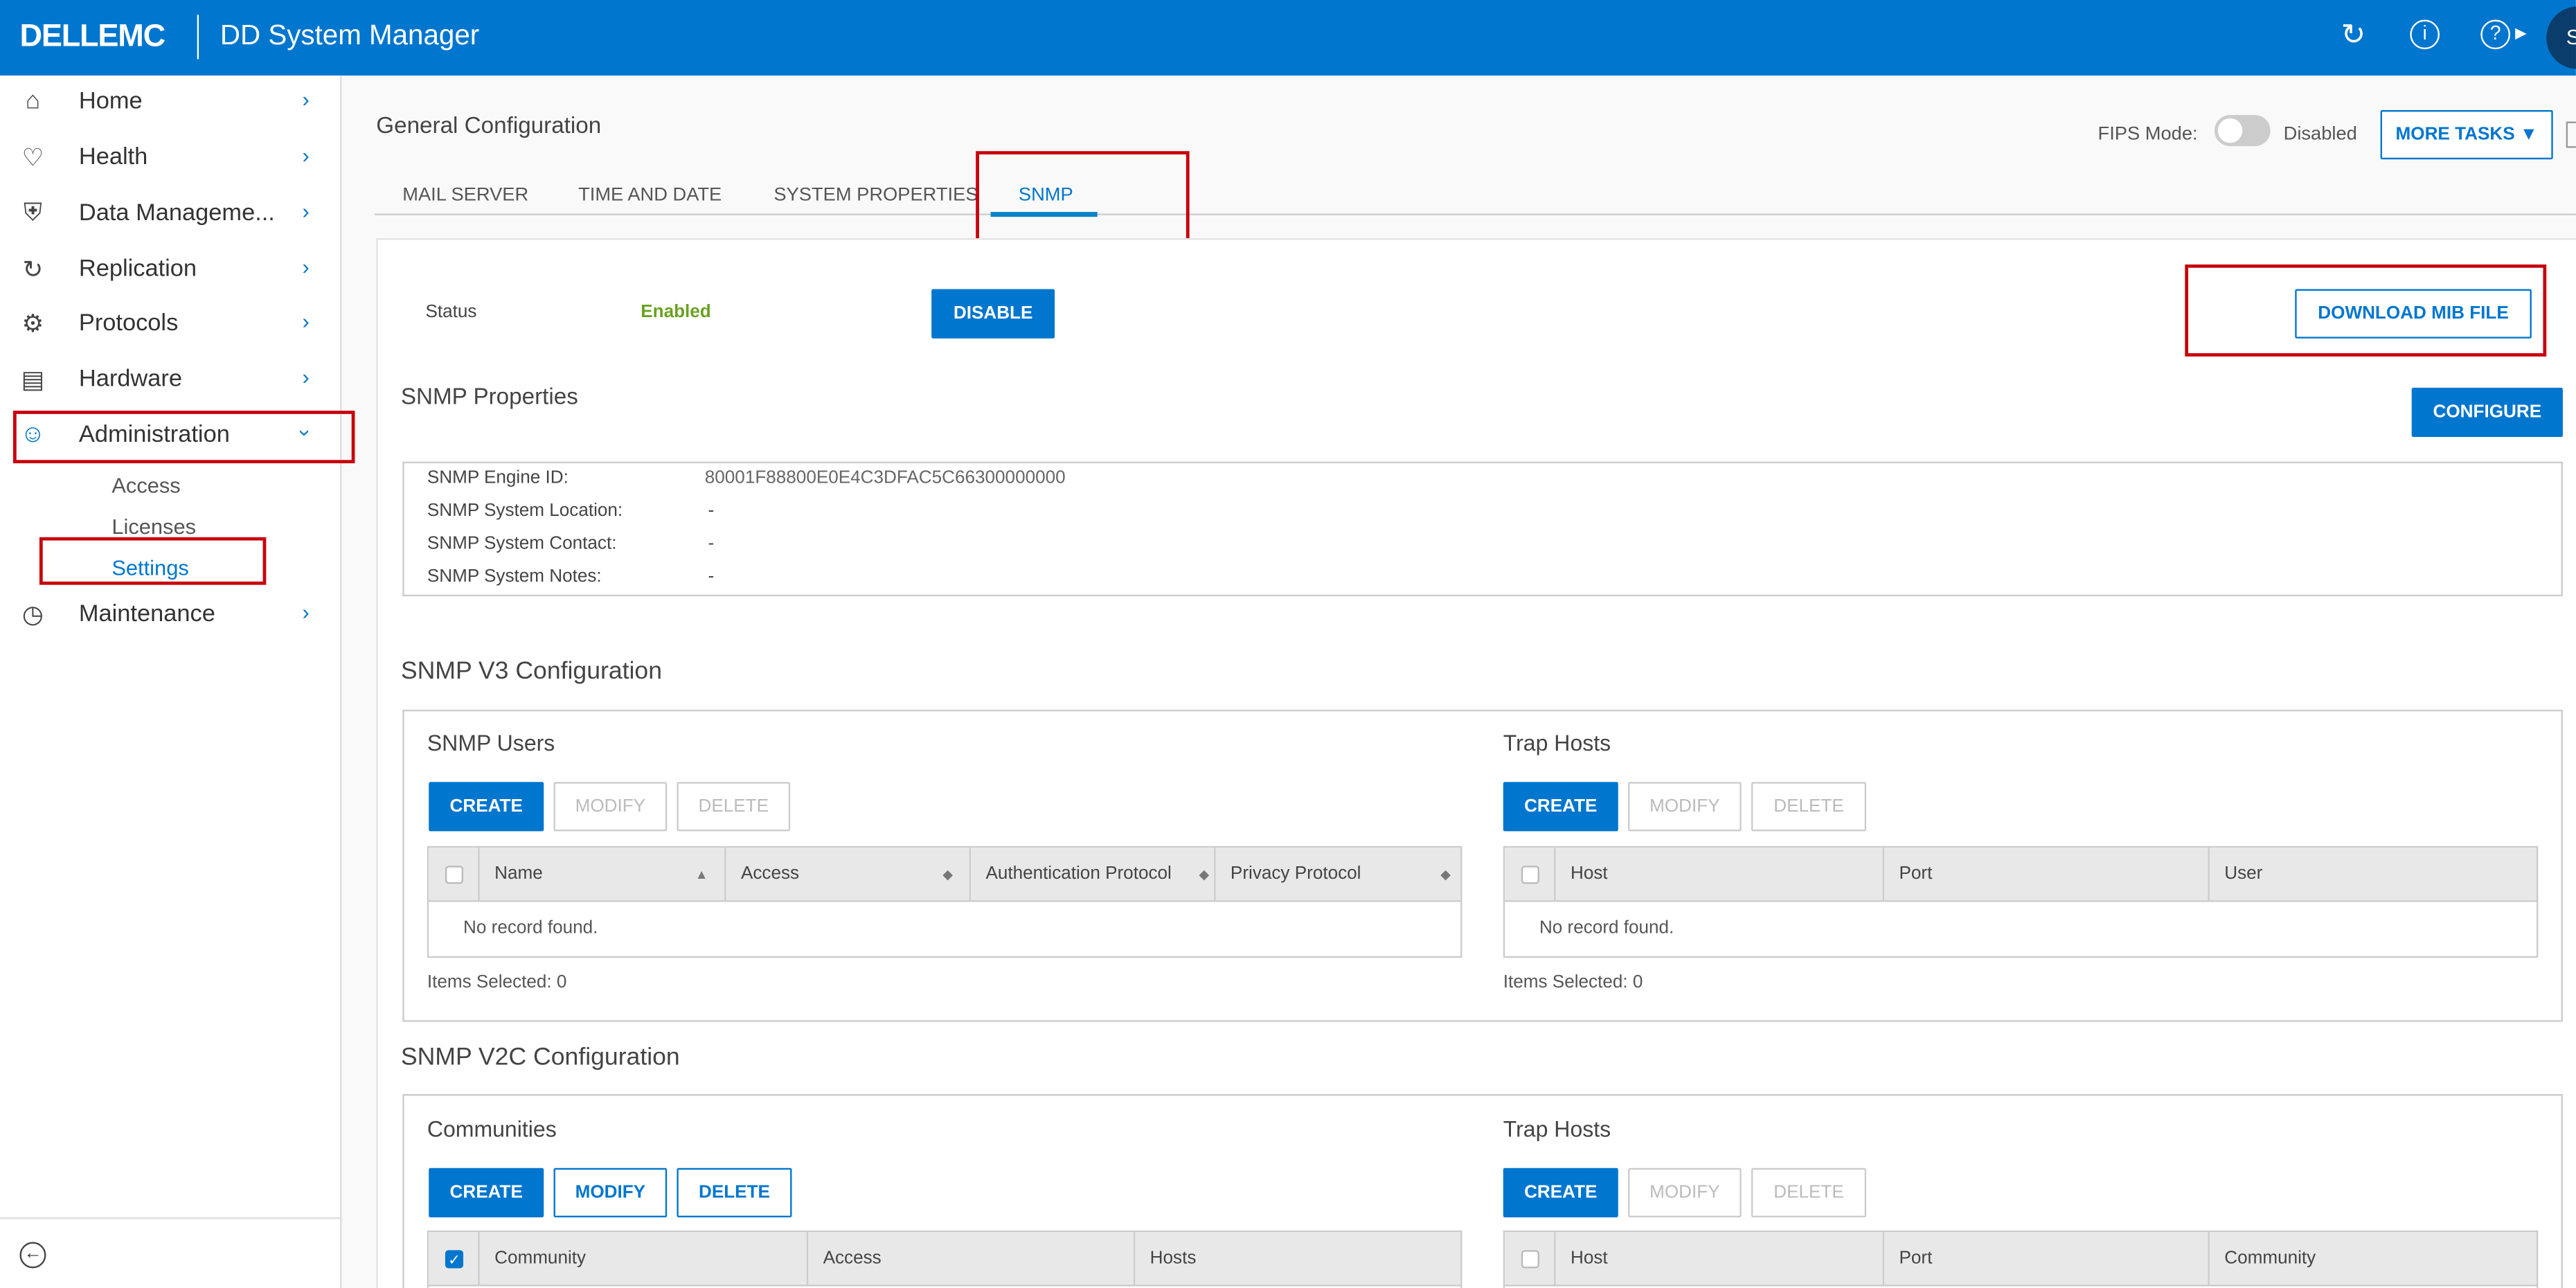 This screenshot has width=2576, height=1288. I want to click on shield-icon: ⛨, so click(33, 213).